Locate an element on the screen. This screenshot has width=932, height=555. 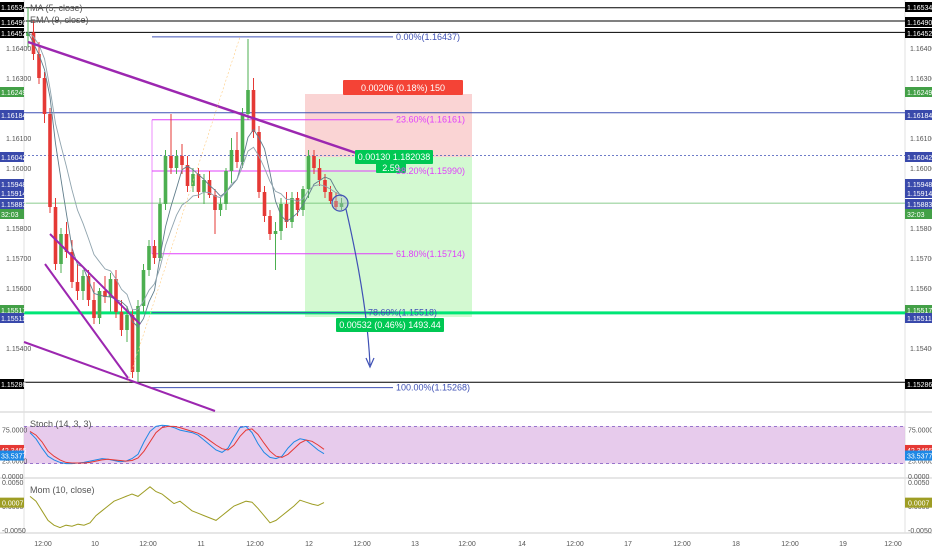
trendline-descending is located at coordinates (196, 99).